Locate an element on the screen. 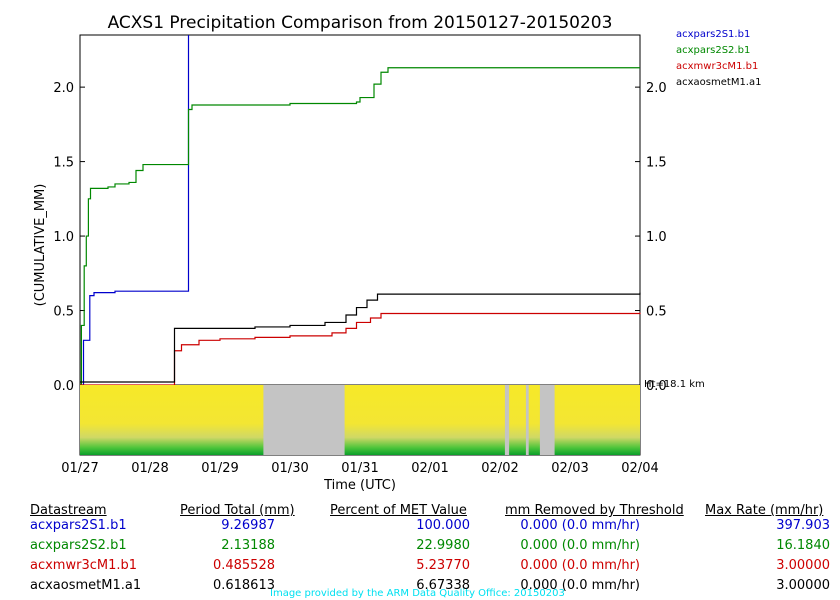 This screenshot has height=600, width=840. x-tick-label: 01/30 is located at coordinates (289, 468).